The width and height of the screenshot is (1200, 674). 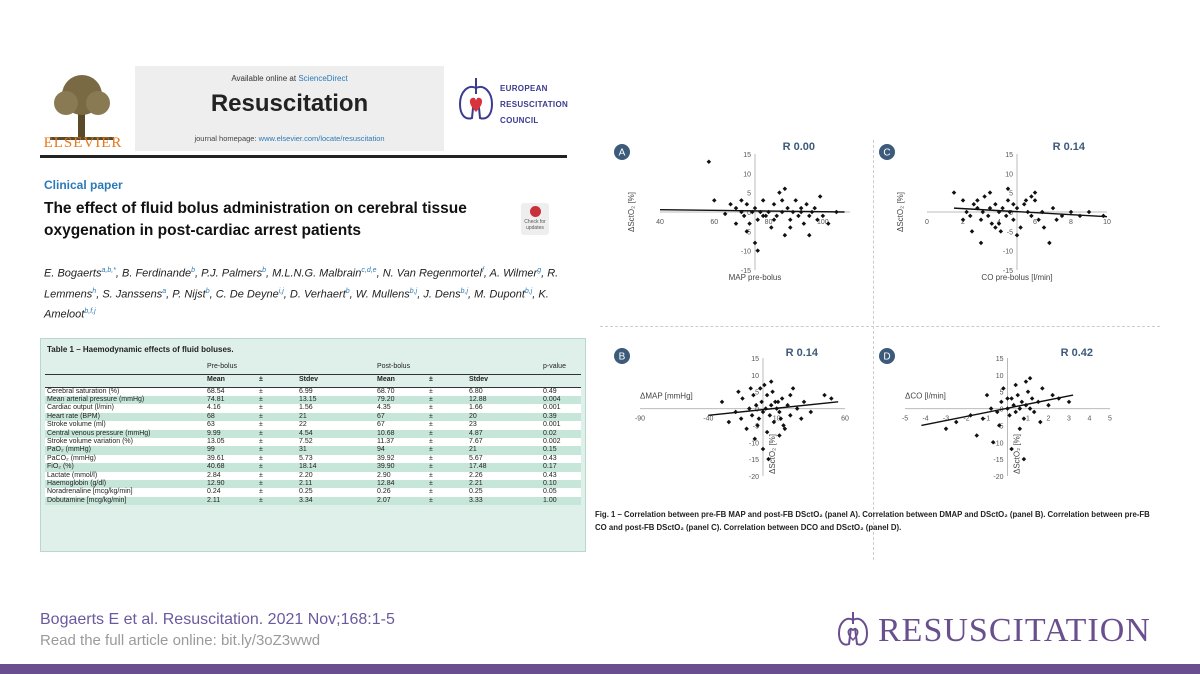 I want to click on table-cell: 23, so click(x=504, y=425).